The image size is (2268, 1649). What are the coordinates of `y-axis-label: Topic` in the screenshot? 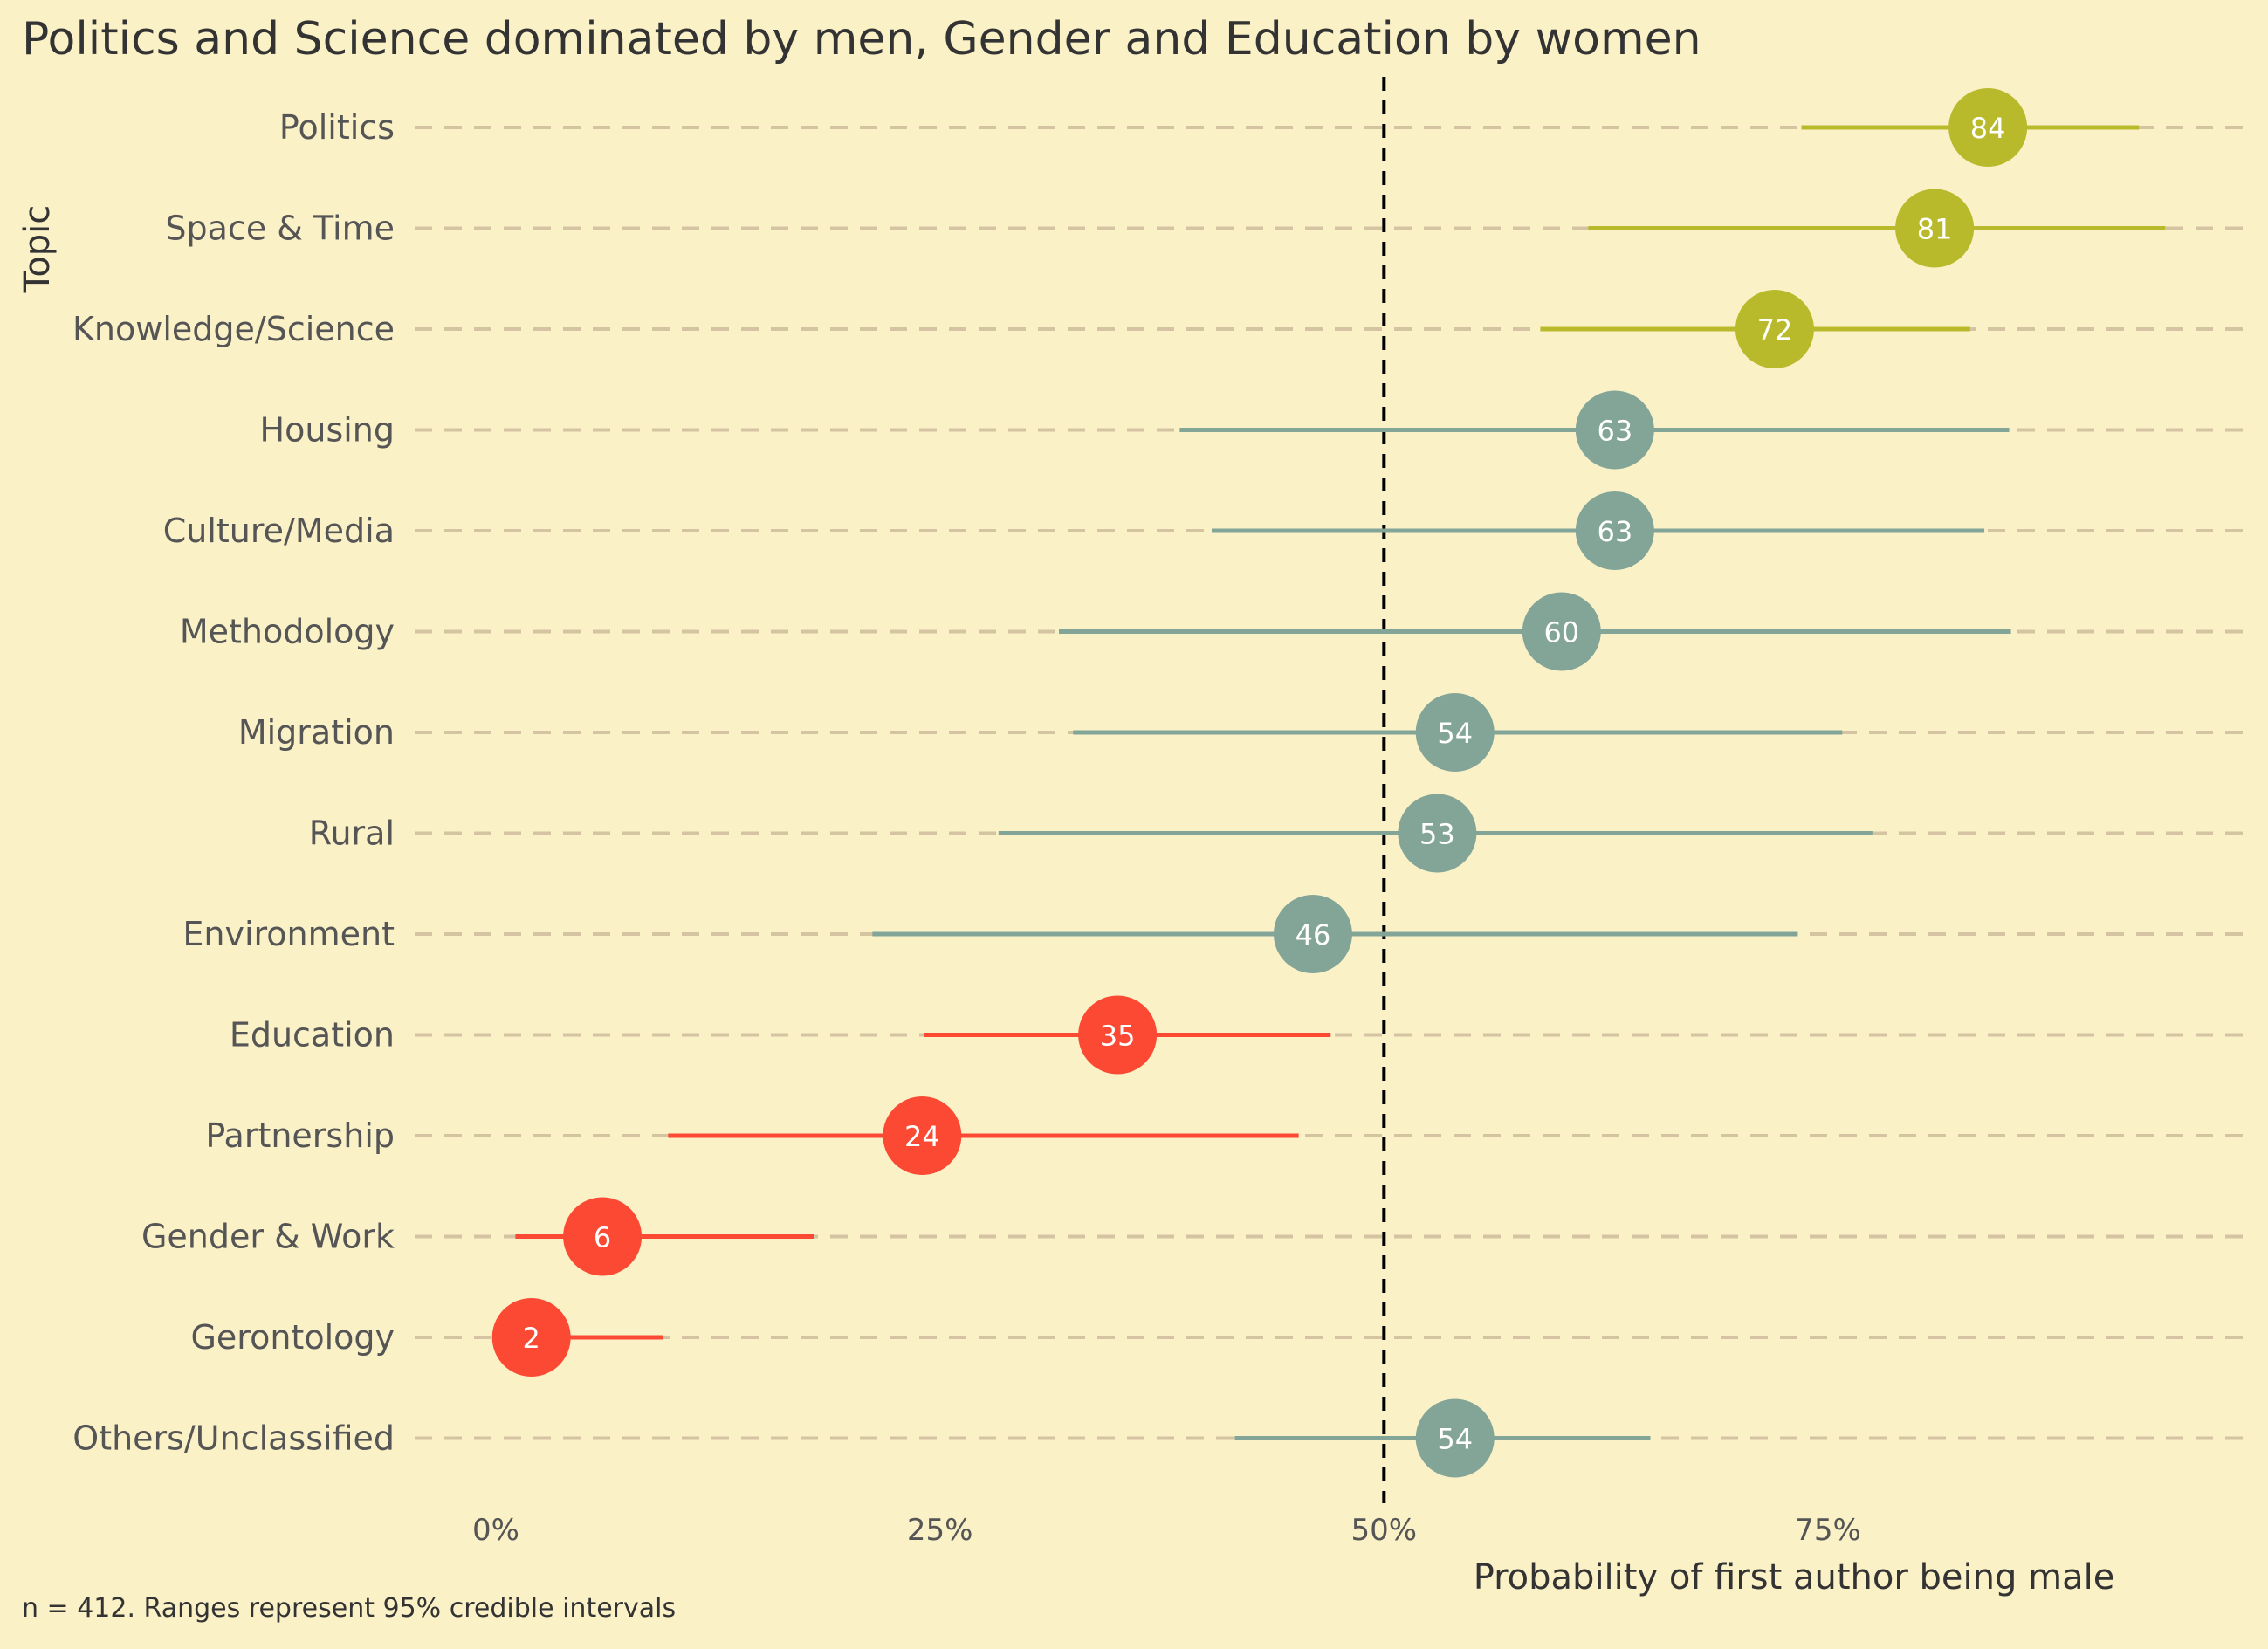 It's located at (37, 249).